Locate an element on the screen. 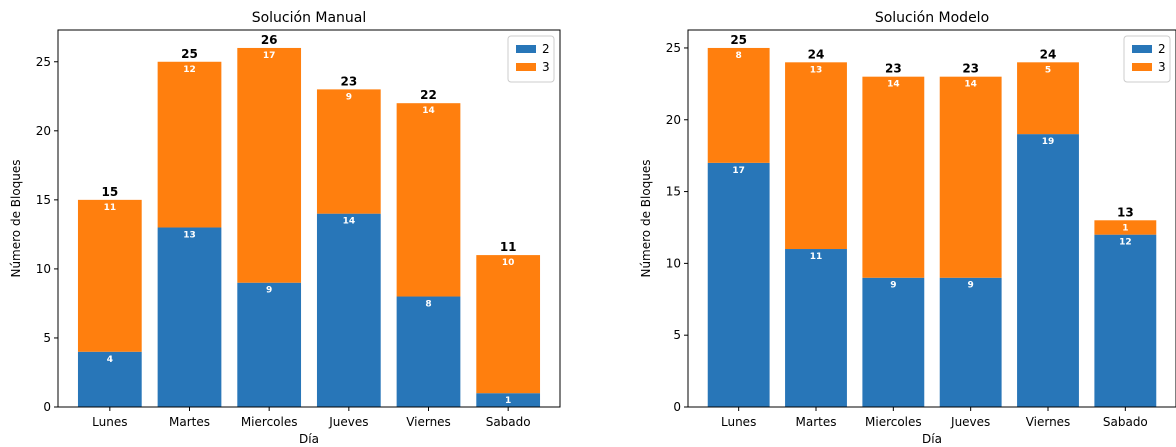  x-tick-label-modelo-viernes: Viernes is located at coordinates (1048, 422).